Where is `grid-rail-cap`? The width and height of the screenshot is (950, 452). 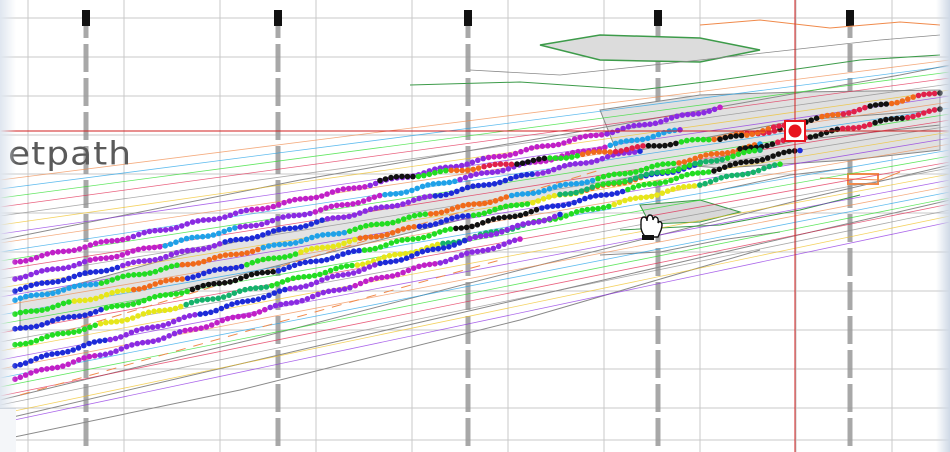 grid-rail-cap is located at coordinates (86, 18).